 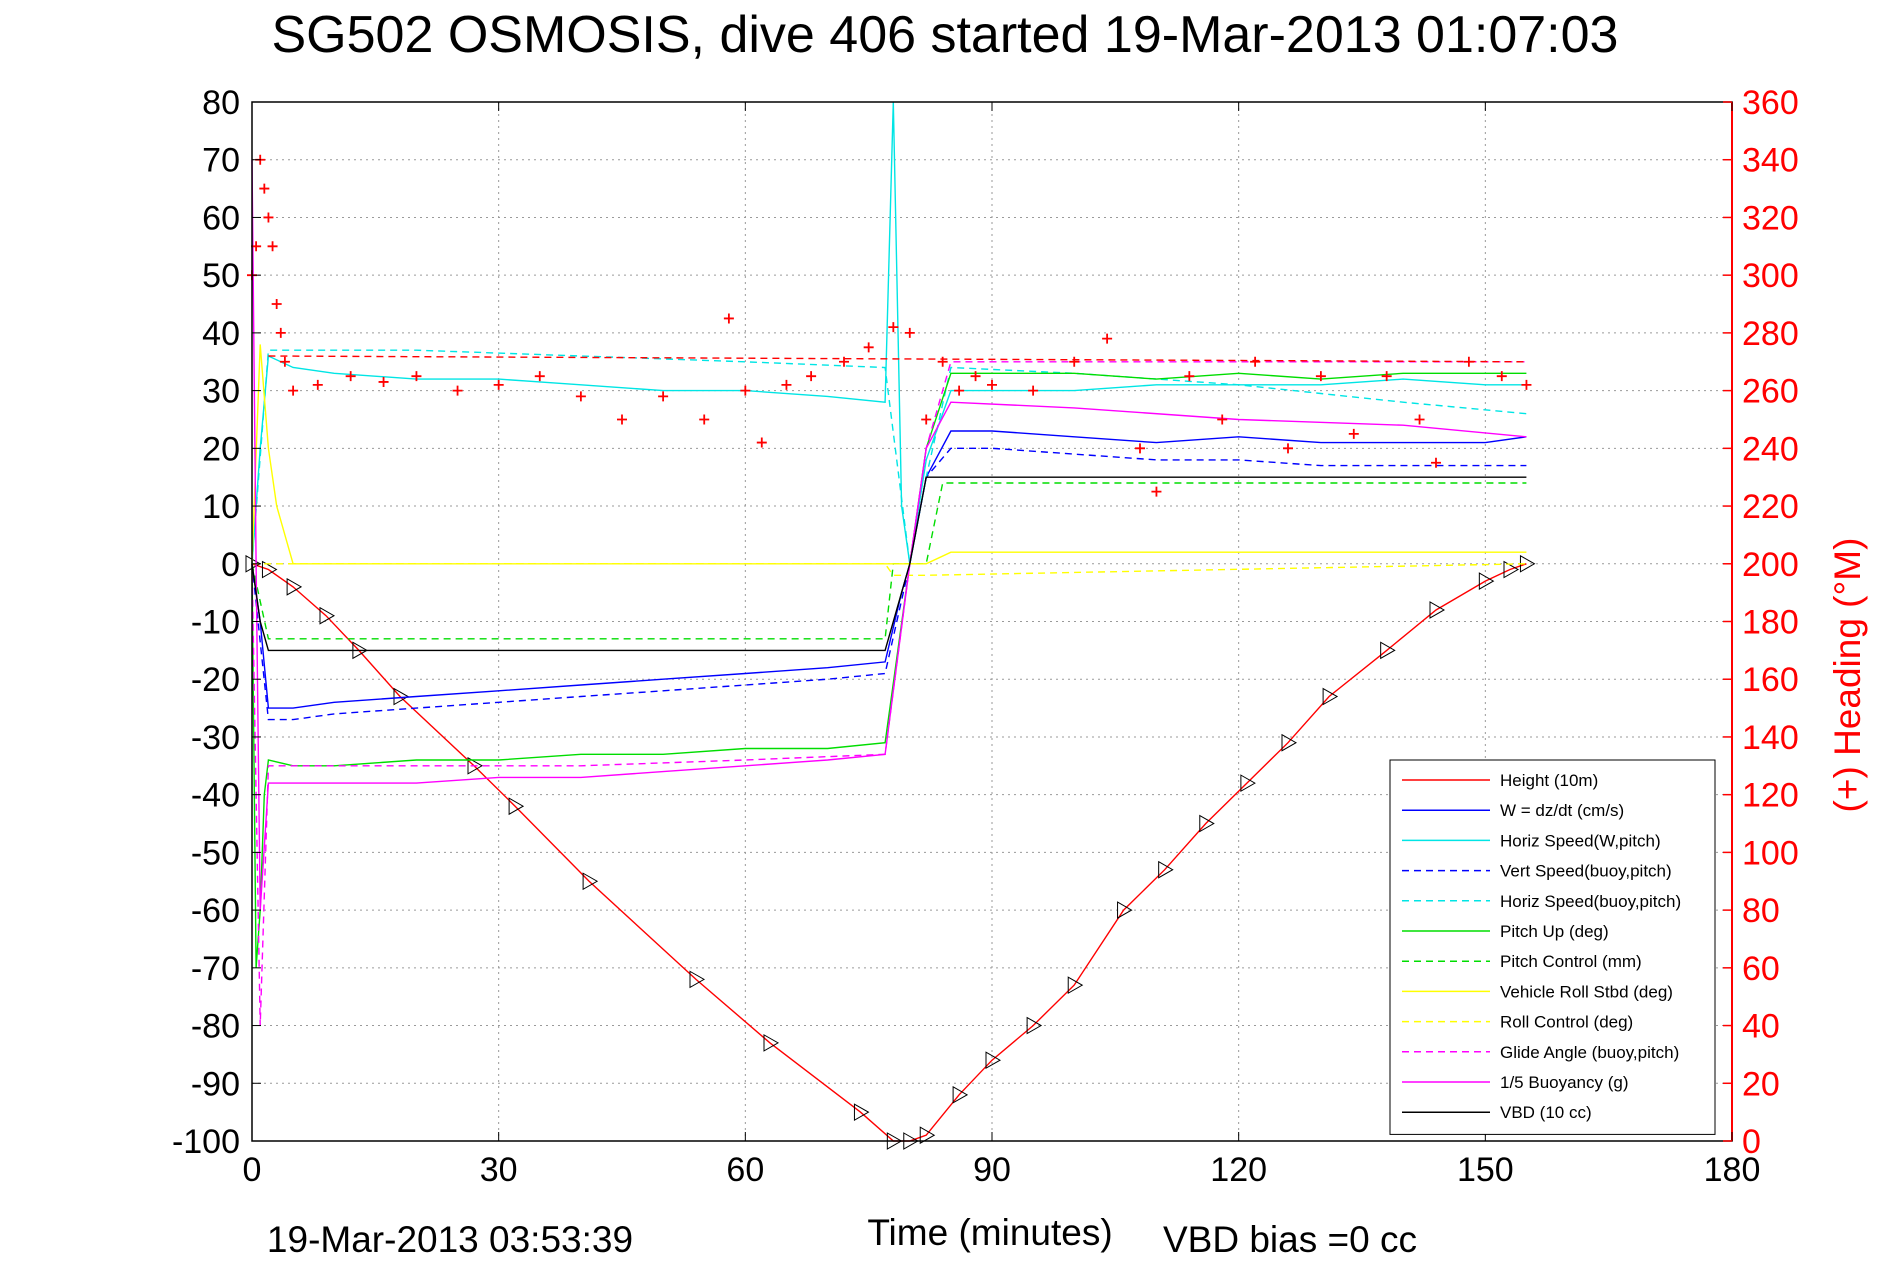 I want to click on y-tick-label: -100, so click(x=206, y=1142).